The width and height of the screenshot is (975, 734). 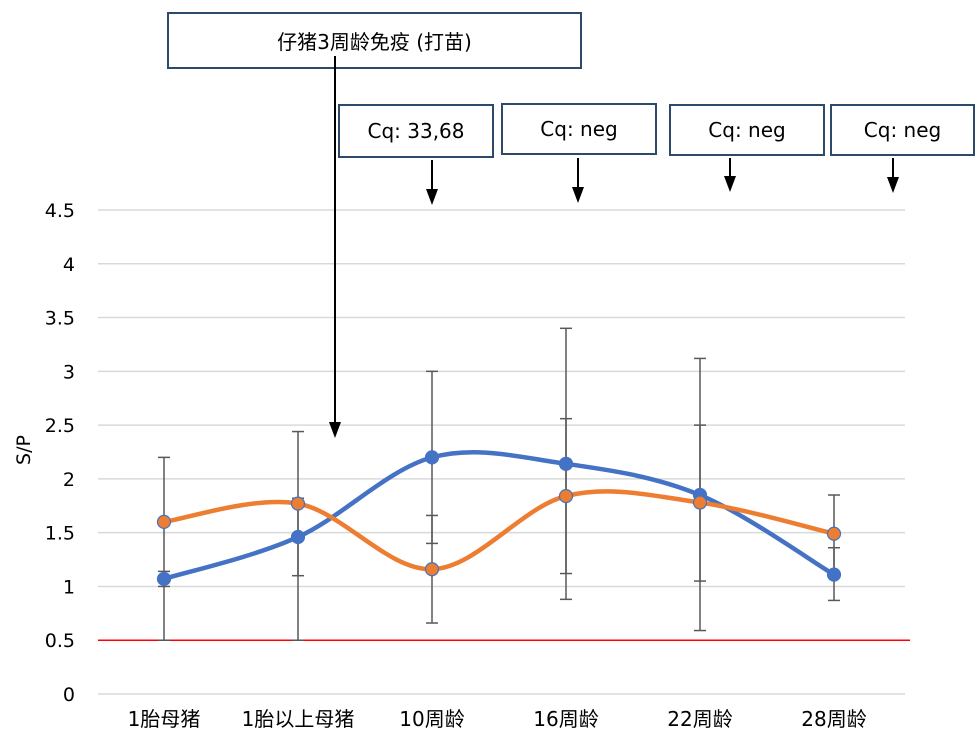 I want to click on x-tick-label: 1胎母猪, so click(x=164, y=719).